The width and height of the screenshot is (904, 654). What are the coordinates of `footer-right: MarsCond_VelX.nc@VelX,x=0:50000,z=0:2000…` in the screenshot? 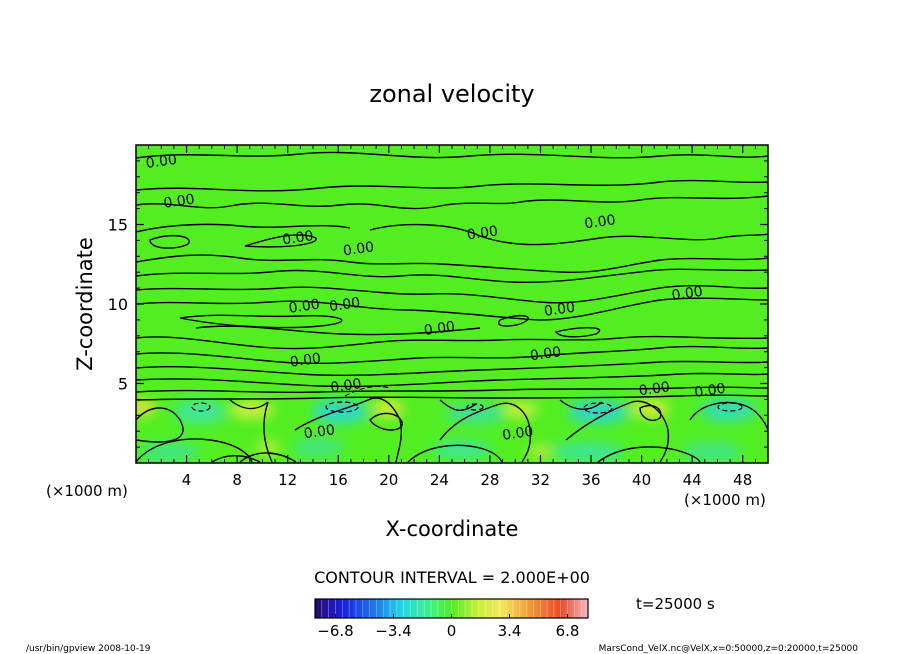 It's located at (729, 649).